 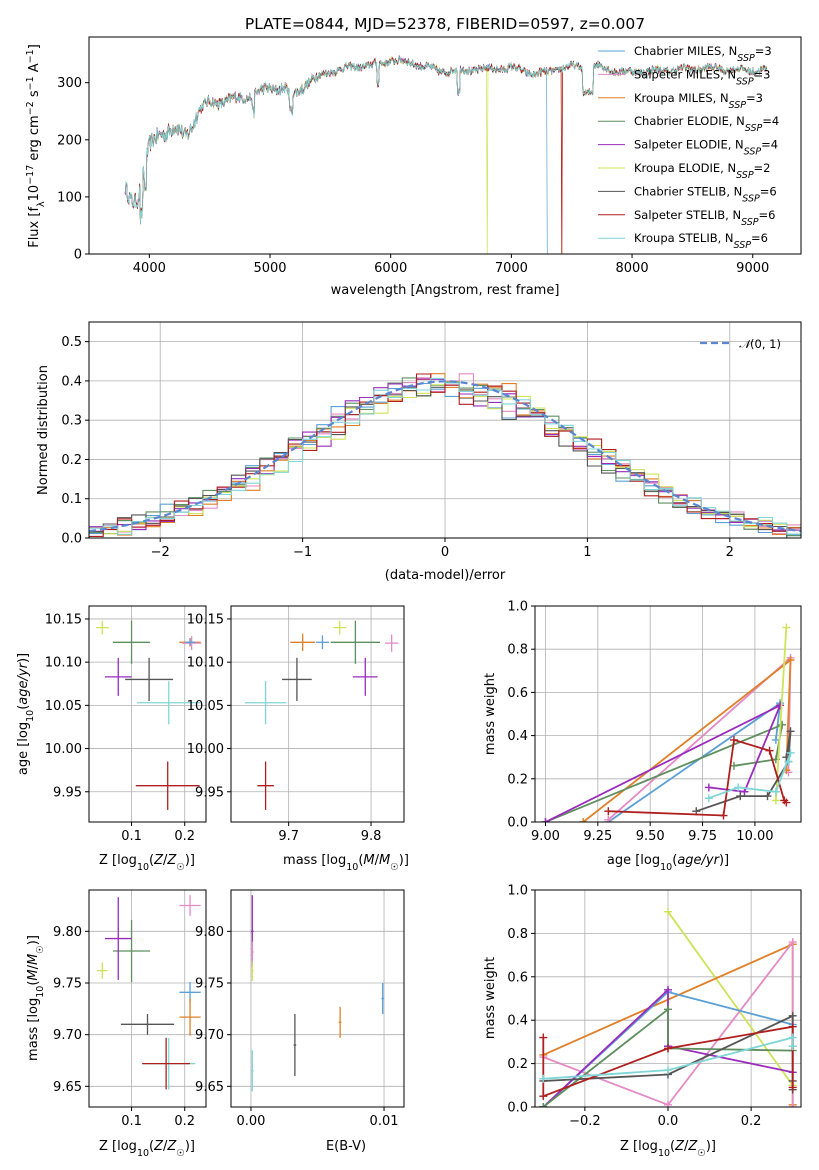 What do you see at coordinates (668, 1121) in the screenshot?
I see `x-tick-label: 0.0` at bounding box center [668, 1121].